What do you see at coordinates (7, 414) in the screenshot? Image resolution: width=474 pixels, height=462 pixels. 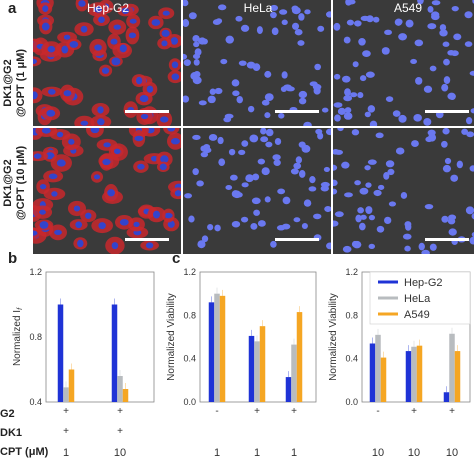 I see `cond-label-g2: G2` at bounding box center [7, 414].